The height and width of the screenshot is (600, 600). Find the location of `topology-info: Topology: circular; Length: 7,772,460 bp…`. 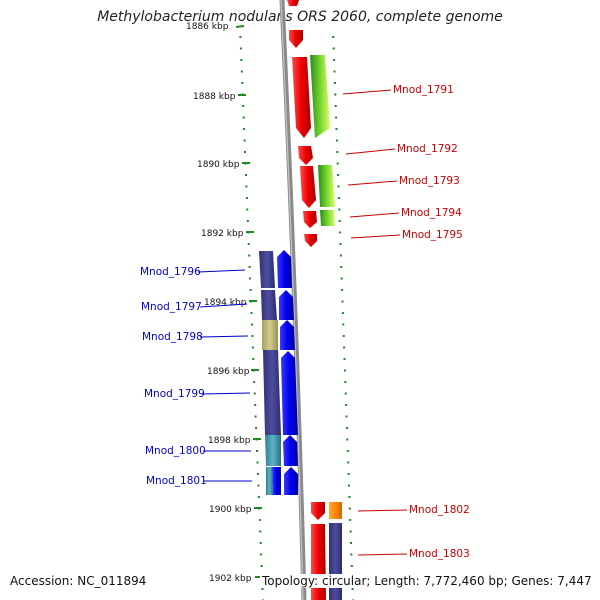

topology-info: Topology: circular; Length: 7,772,460 bp… is located at coordinates (427, 581).